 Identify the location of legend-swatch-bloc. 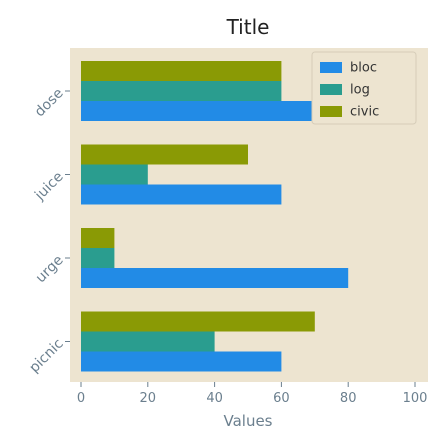
(331, 67).